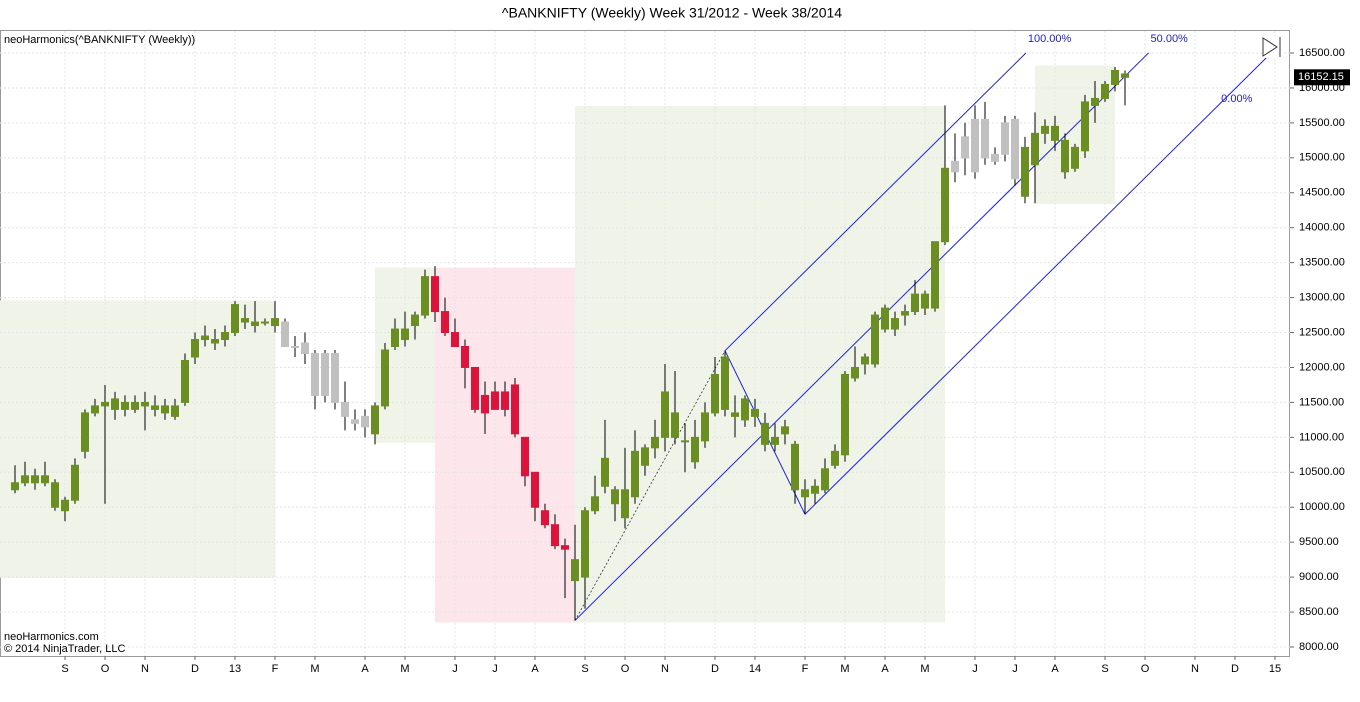 The height and width of the screenshot is (702, 1360). I want to click on play-icon, so click(1273, 47).